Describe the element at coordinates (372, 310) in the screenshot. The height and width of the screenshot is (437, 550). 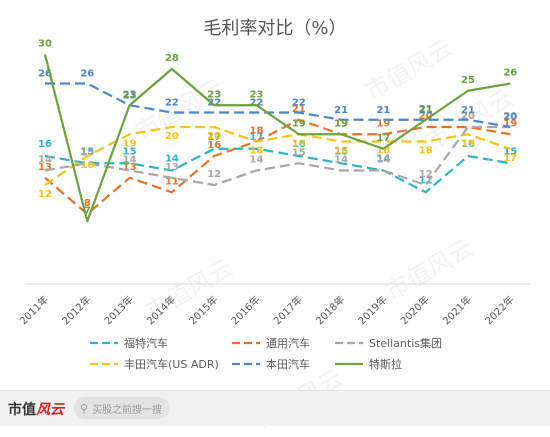
I see `x-tick-label: 2019年` at that location.